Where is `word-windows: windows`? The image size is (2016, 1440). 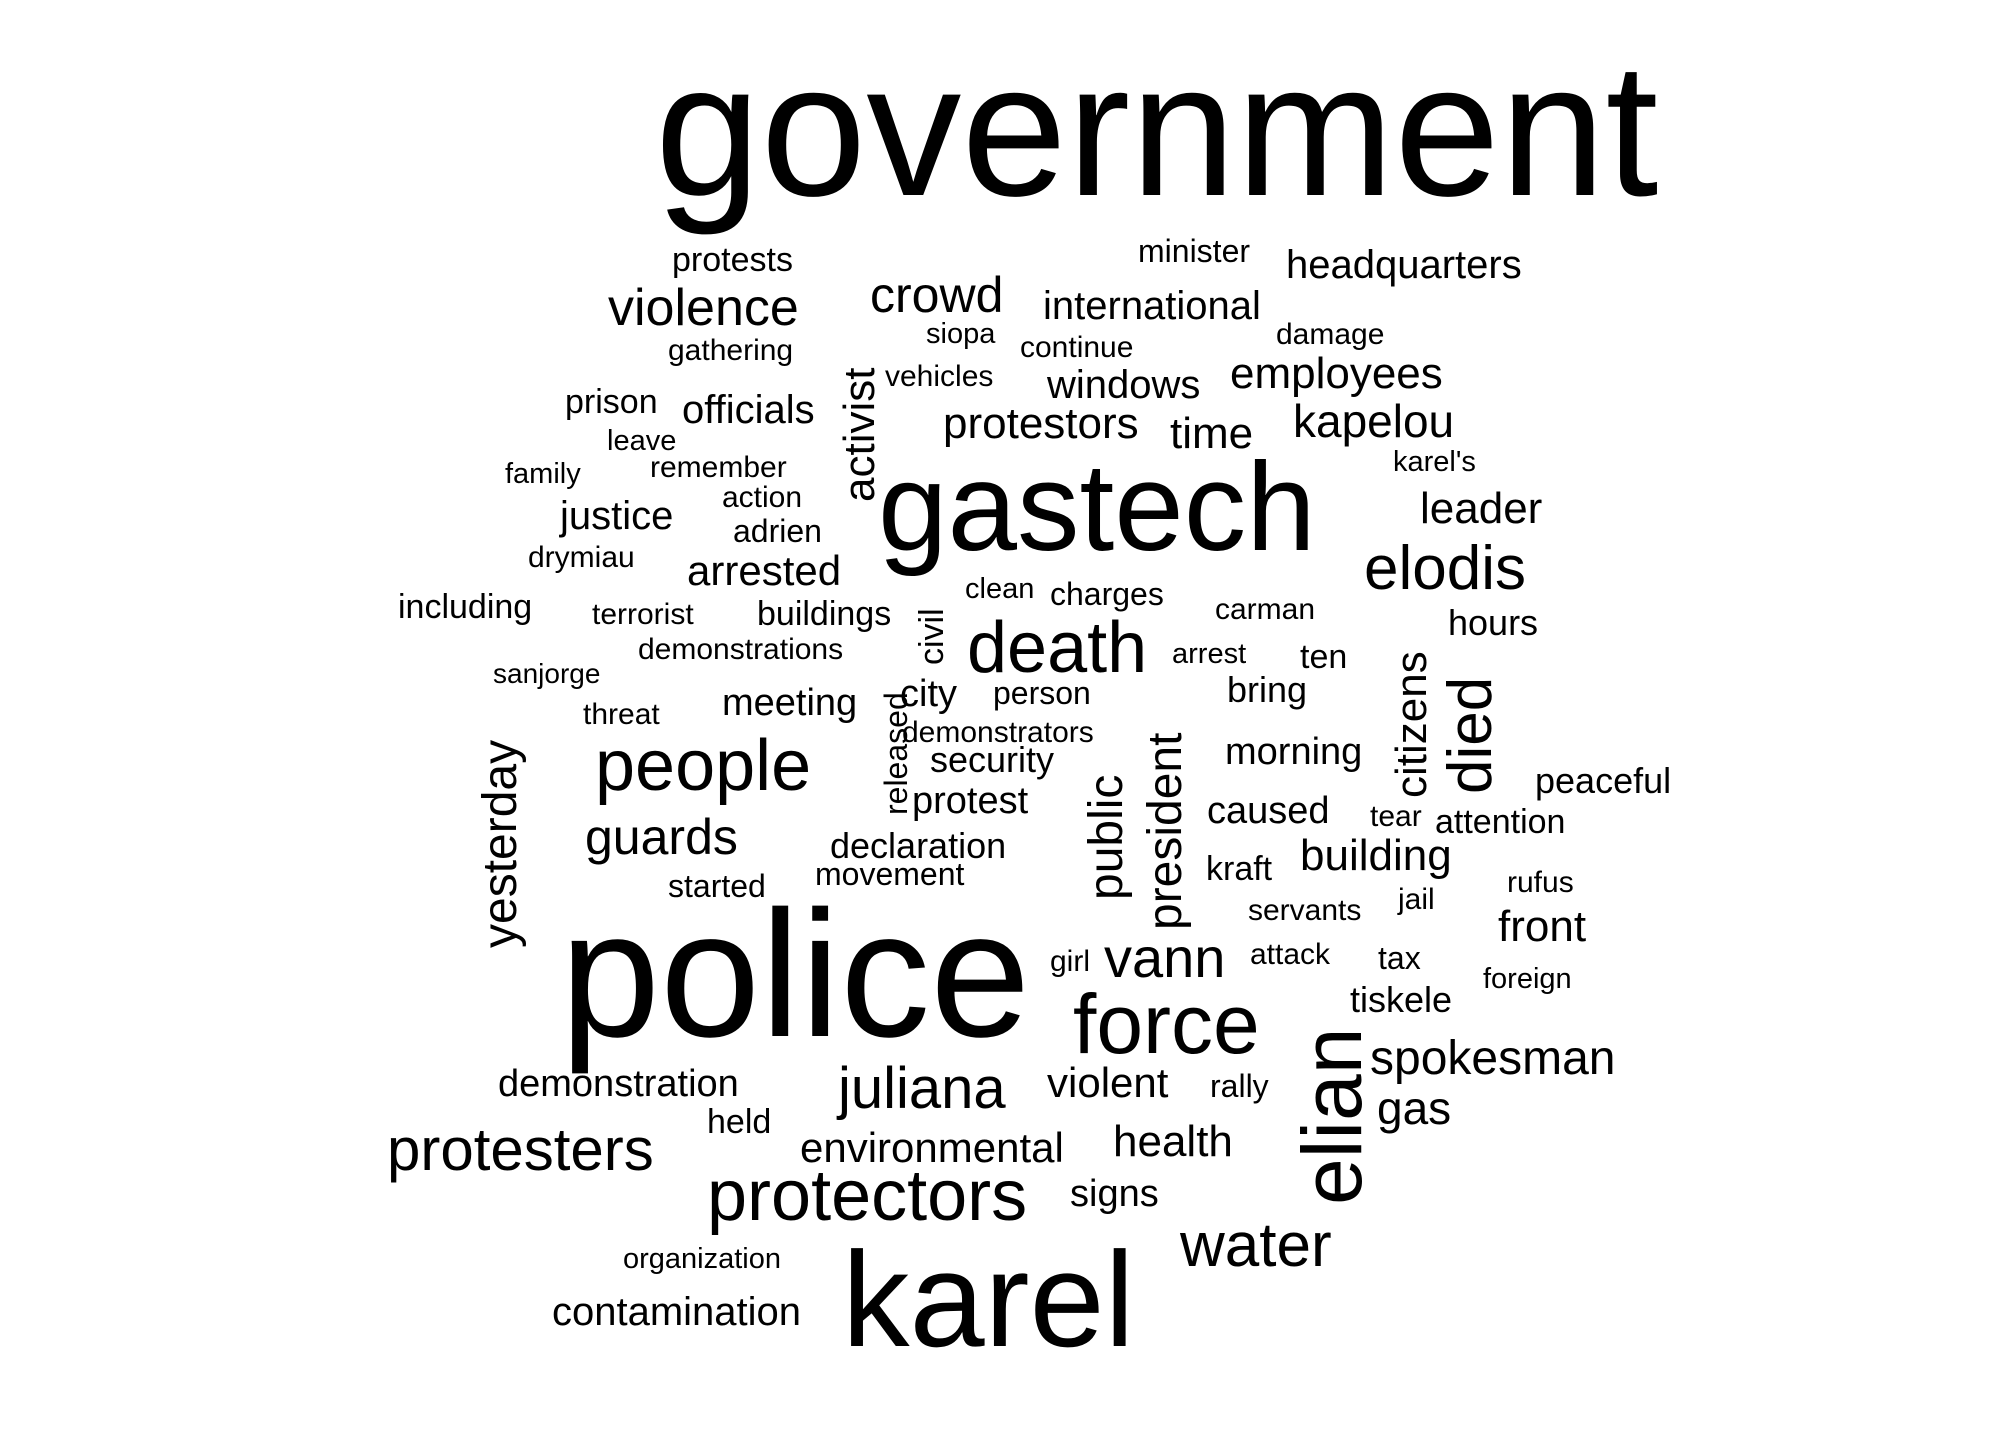 word-windows: windows is located at coordinates (1124, 385).